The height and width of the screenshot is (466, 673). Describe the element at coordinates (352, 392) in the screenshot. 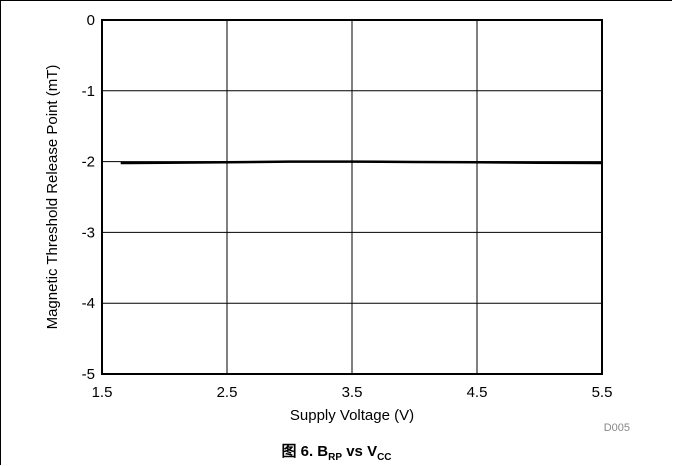

I see `x-tick-label: 3.5` at that location.